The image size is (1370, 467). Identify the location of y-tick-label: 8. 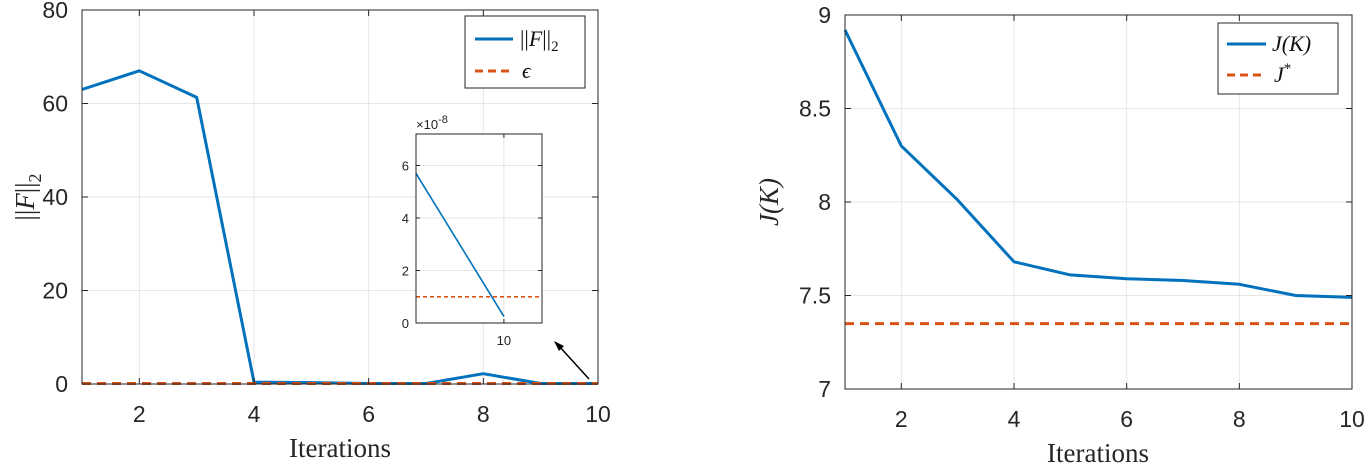
(824, 202).